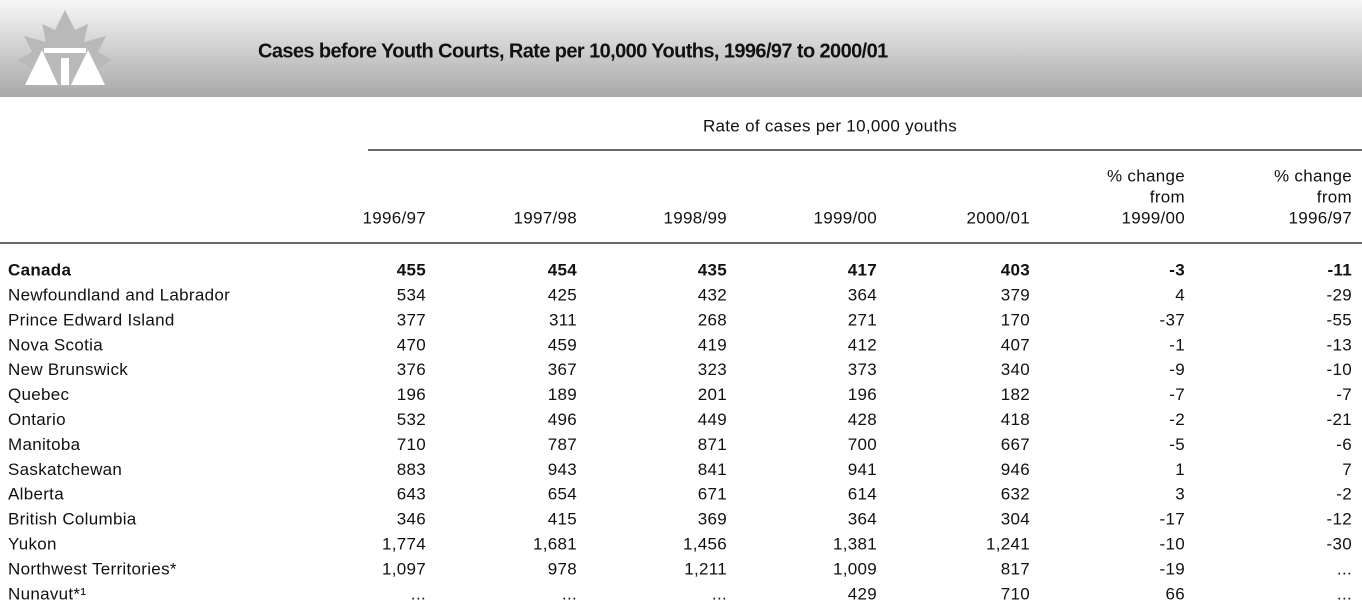 The image size is (1362, 610). What do you see at coordinates (712, 344) in the screenshot?
I see `cell-value: 419` at bounding box center [712, 344].